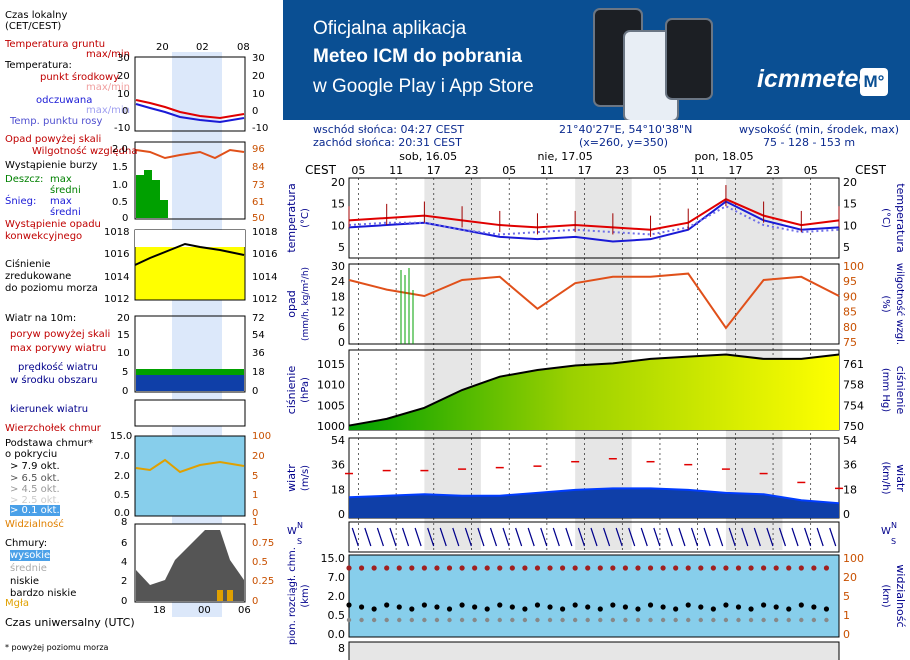 Image resolution: width=910 pixels, height=660 pixels. What do you see at coordinates (331, 405) in the screenshot?
I see `pressure-tick-label: 1005` at bounding box center [331, 405].